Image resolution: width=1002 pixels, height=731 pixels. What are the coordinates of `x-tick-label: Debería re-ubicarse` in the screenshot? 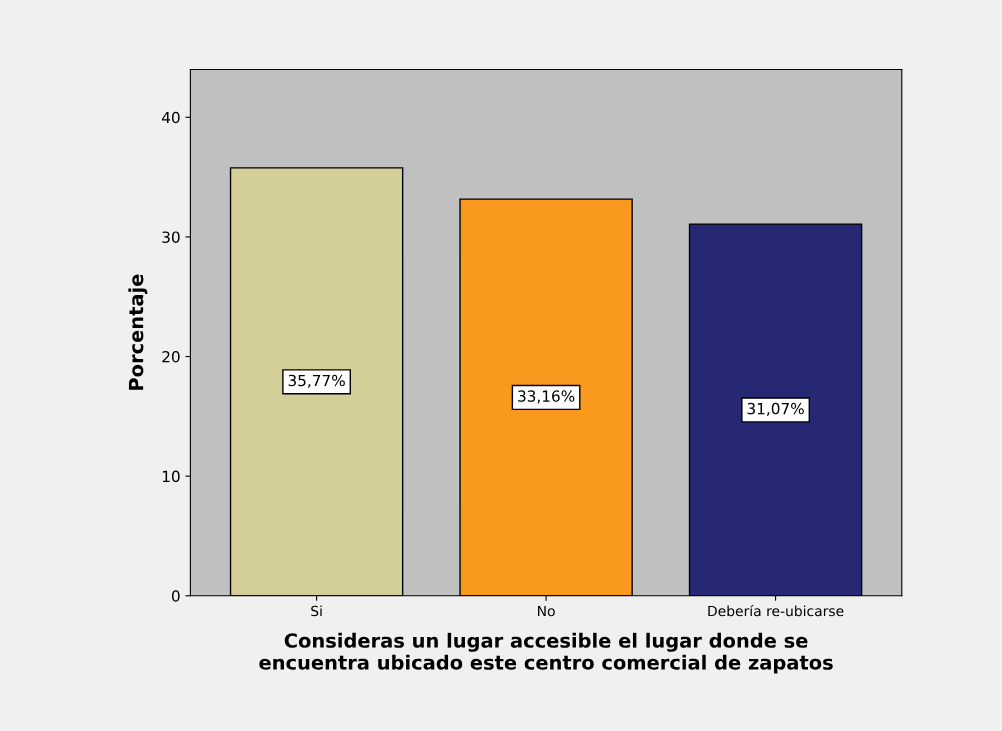 It's located at (776, 610).